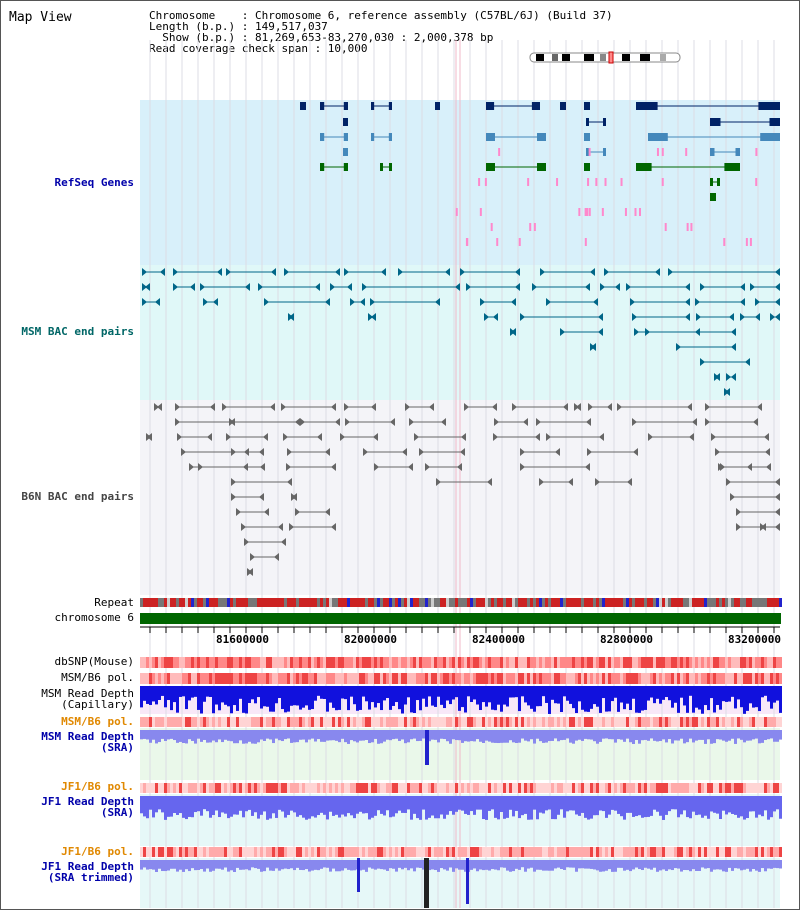 The height and width of the screenshot is (910, 800). I want to click on msm-b6-pol2-label: MSM/B6 pol., so click(97, 721).